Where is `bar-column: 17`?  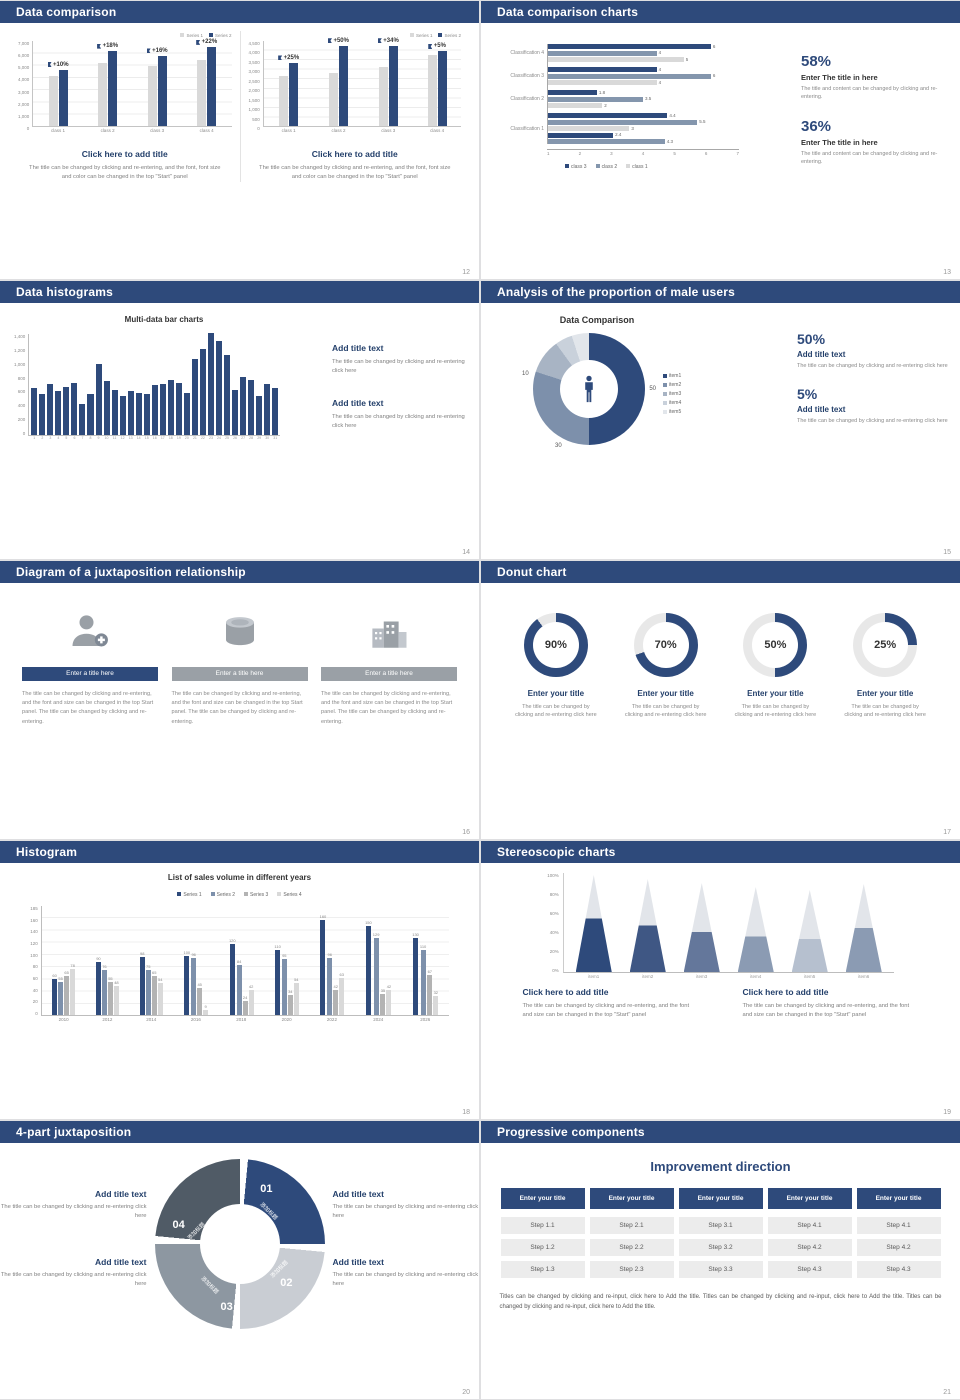 bar-column: 17 is located at coordinates (162, 412).